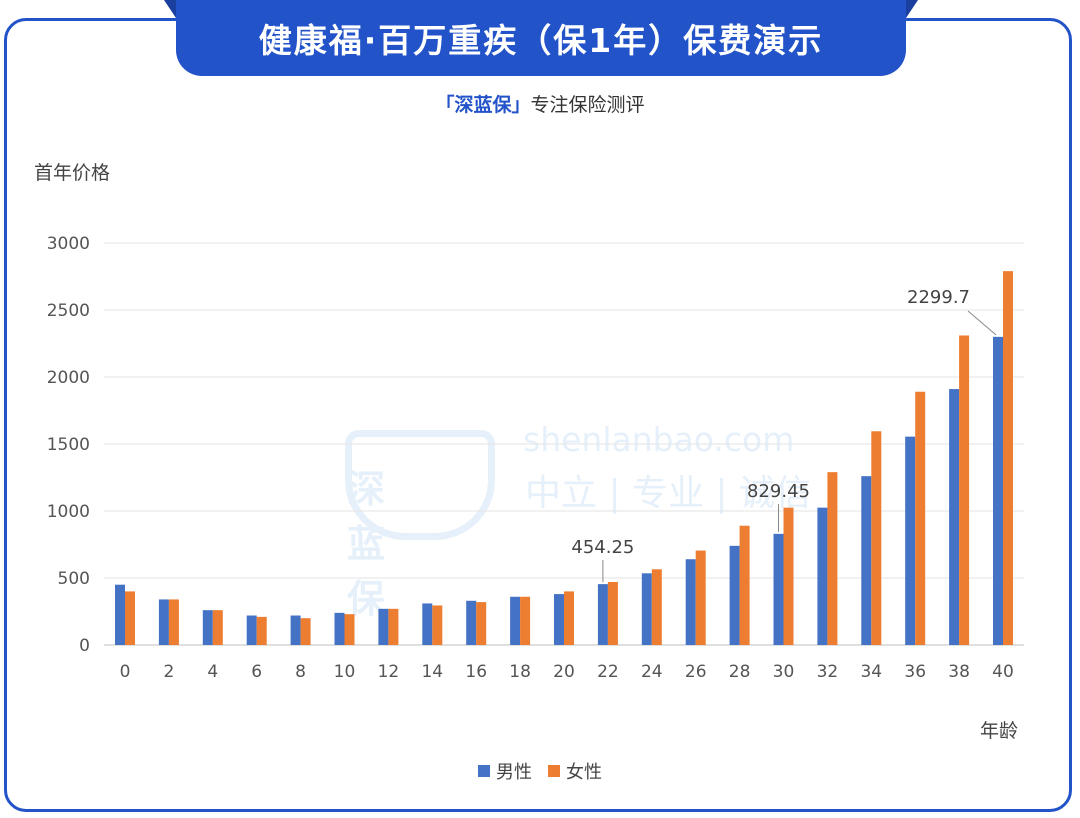  I want to click on x-tick-label: 2, so click(168, 672).